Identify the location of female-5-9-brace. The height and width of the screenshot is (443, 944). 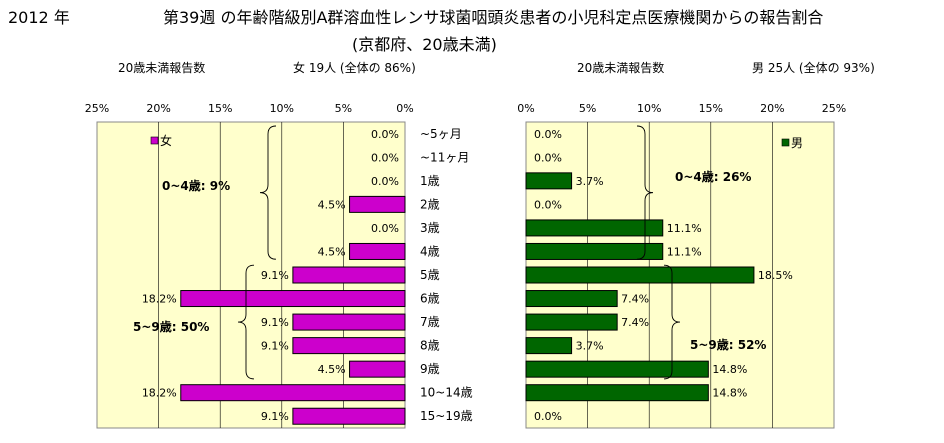
(246, 322).